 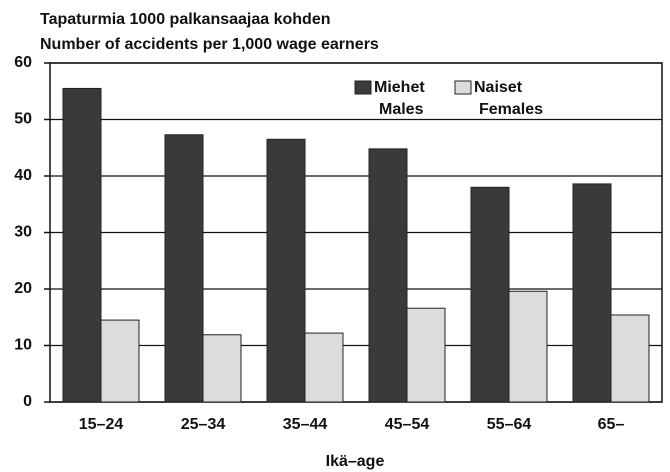 I want to click on x-axis-label: Ikä–age, so click(x=355, y=461).